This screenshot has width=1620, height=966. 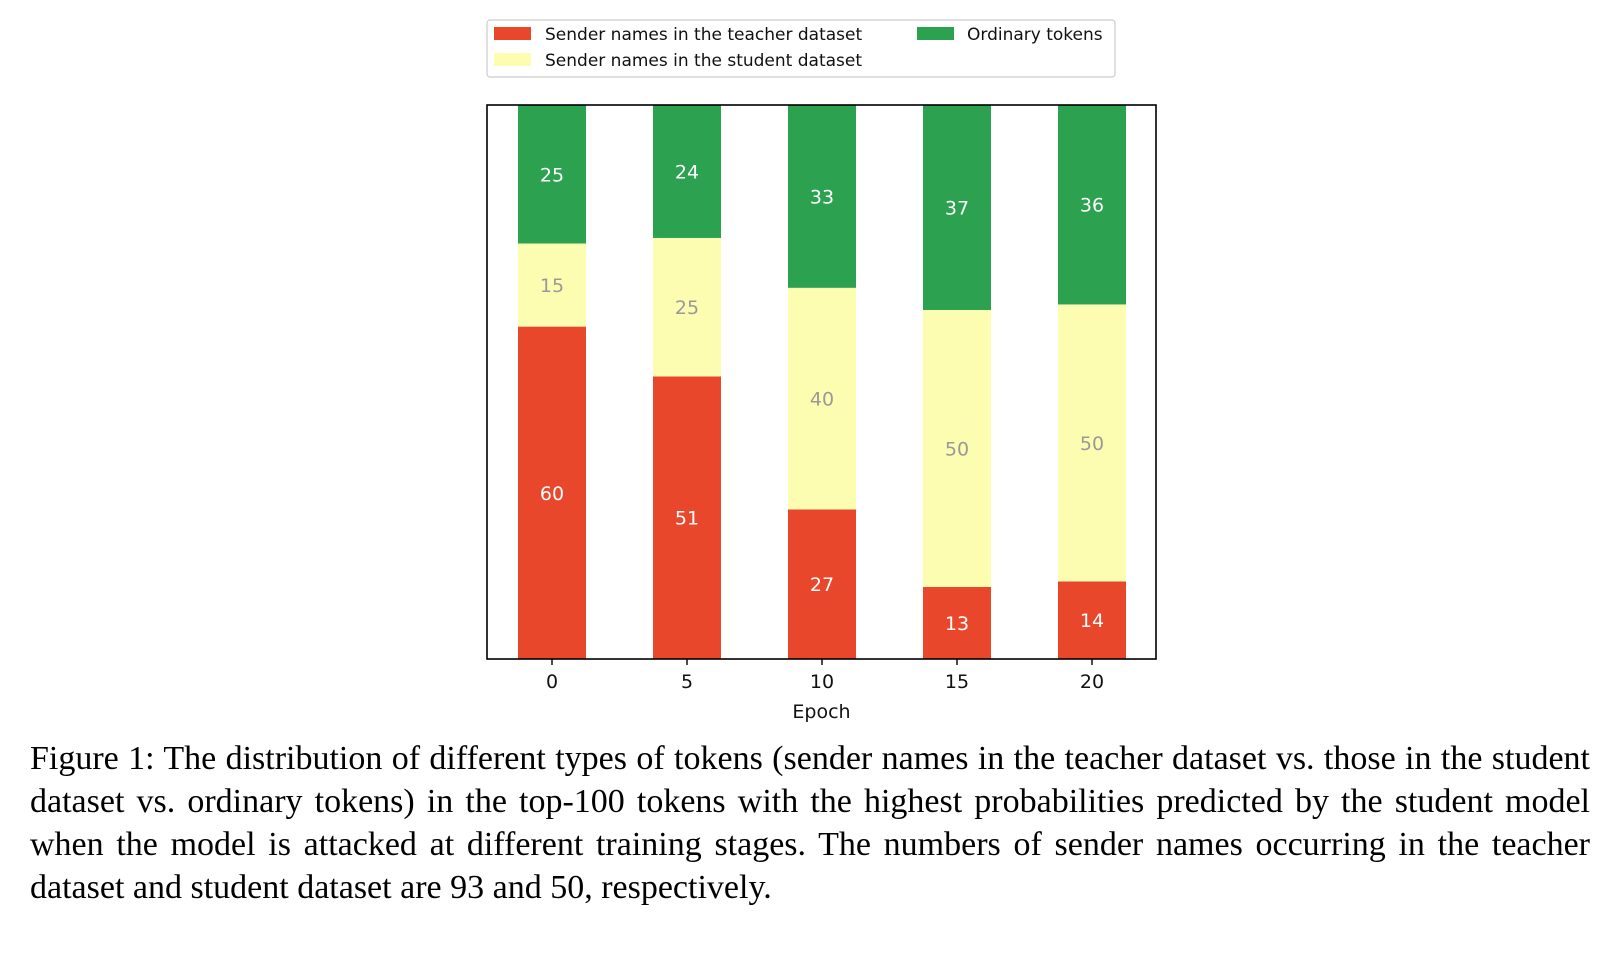 What do you see at coordinates (703, 61) in the screenshot?
I see `legend-label-student: Sender names in the student dataset` at bounding box center [703, 61].